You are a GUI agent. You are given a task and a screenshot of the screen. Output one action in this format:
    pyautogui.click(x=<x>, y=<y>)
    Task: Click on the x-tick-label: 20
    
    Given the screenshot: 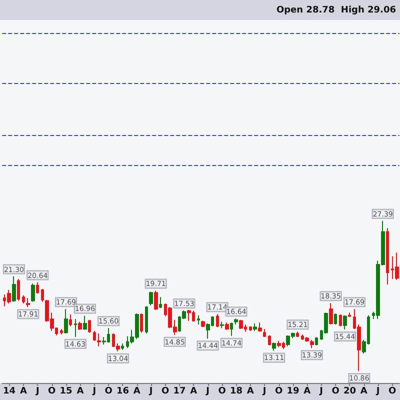 What is the action you would take?
    pyautogui.click(x=349, y=391)
    